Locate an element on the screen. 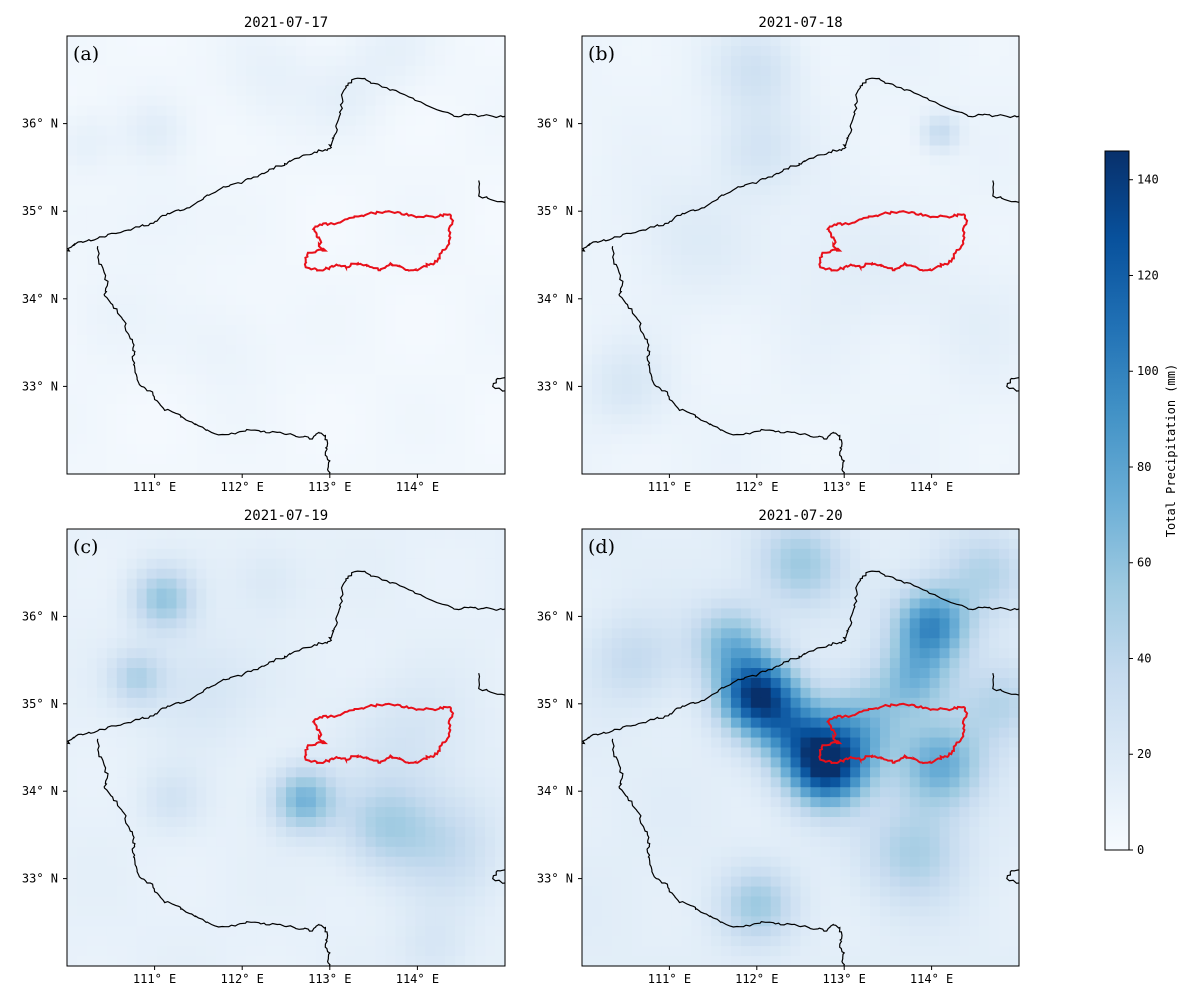 The image size is (1200, 1000). x-tick-label: 114° E is located at coordinates (417, 487).